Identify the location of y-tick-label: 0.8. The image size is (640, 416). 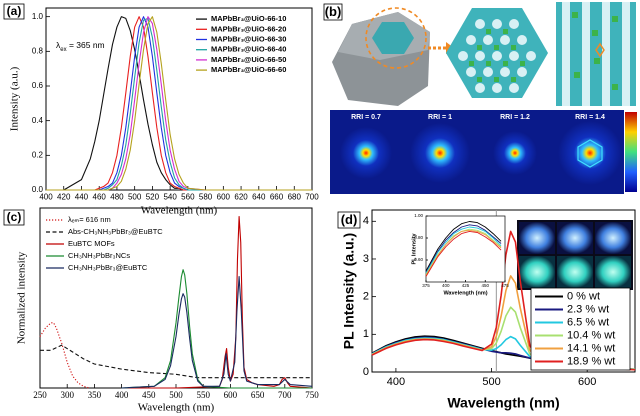
(38, 50).